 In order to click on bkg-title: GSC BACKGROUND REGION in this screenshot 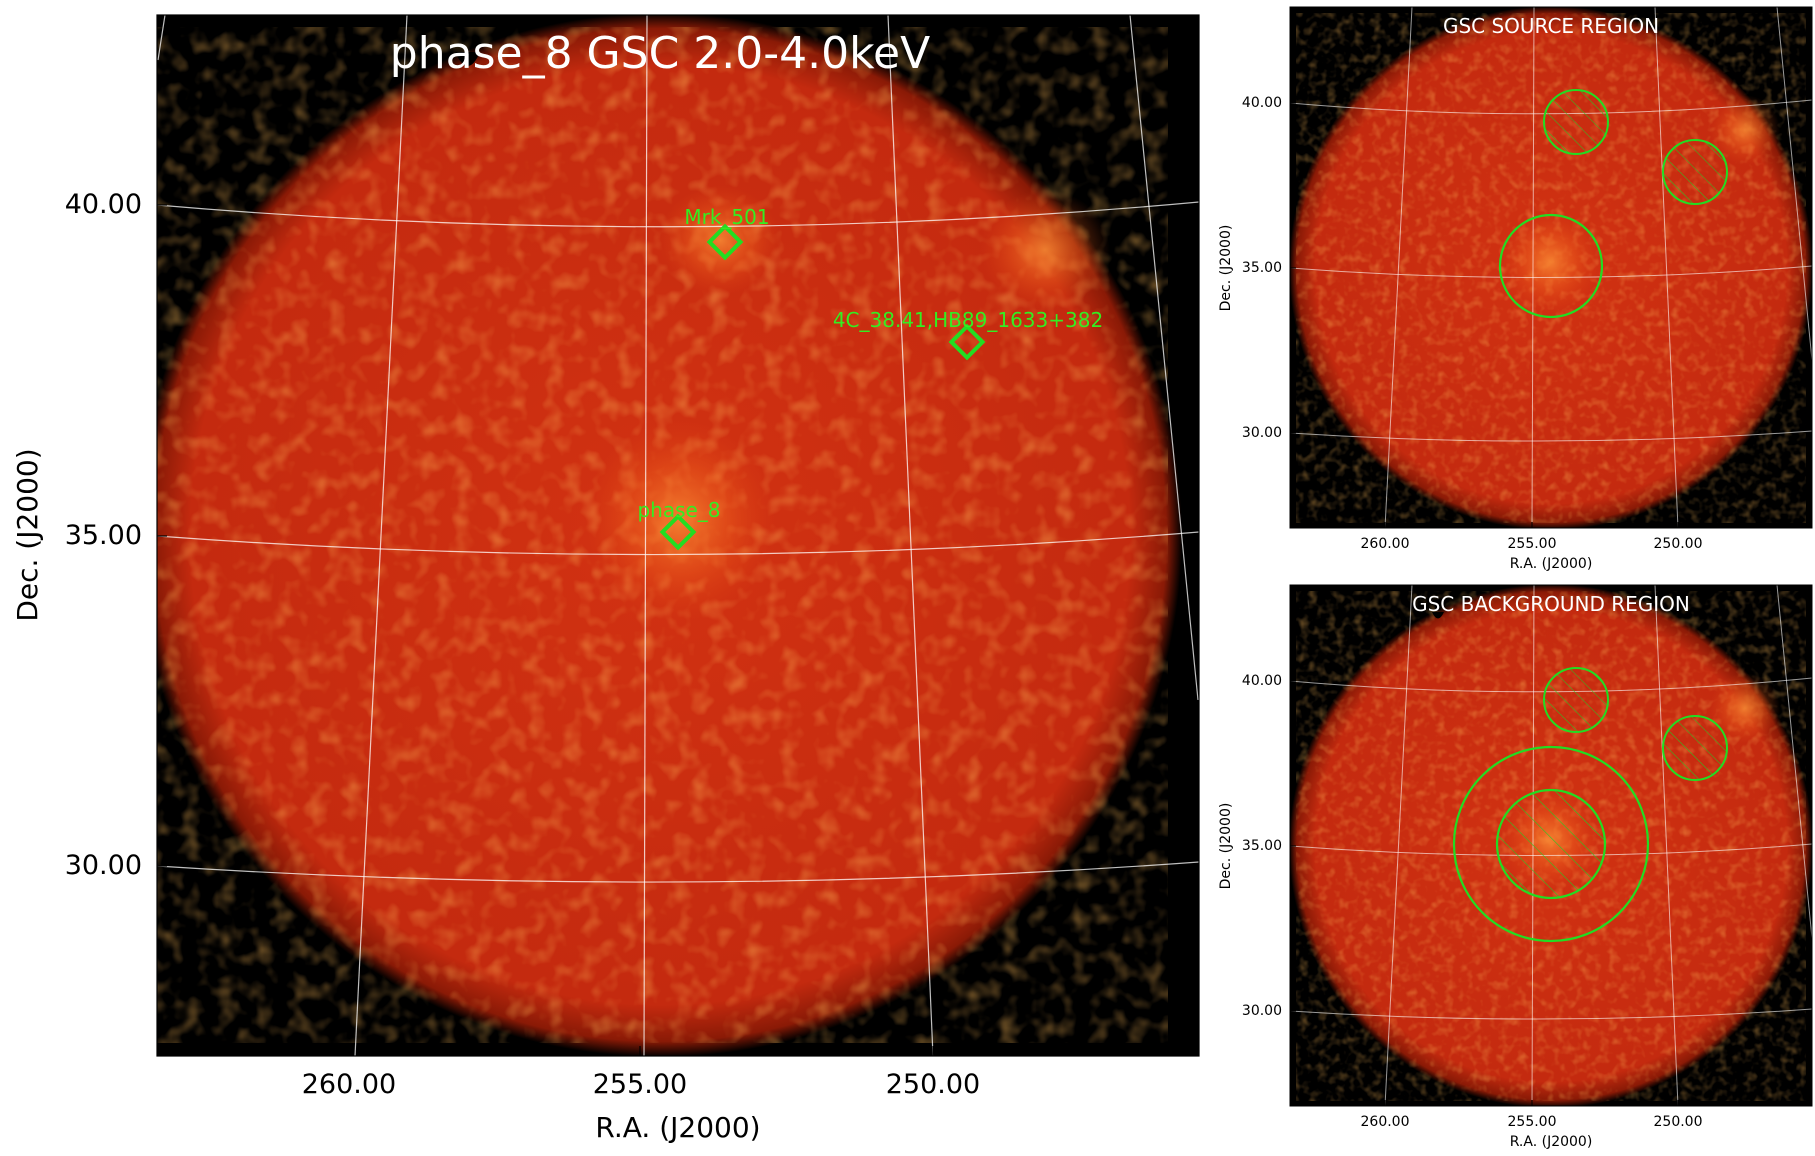, I will do `click(1551, 604)`.